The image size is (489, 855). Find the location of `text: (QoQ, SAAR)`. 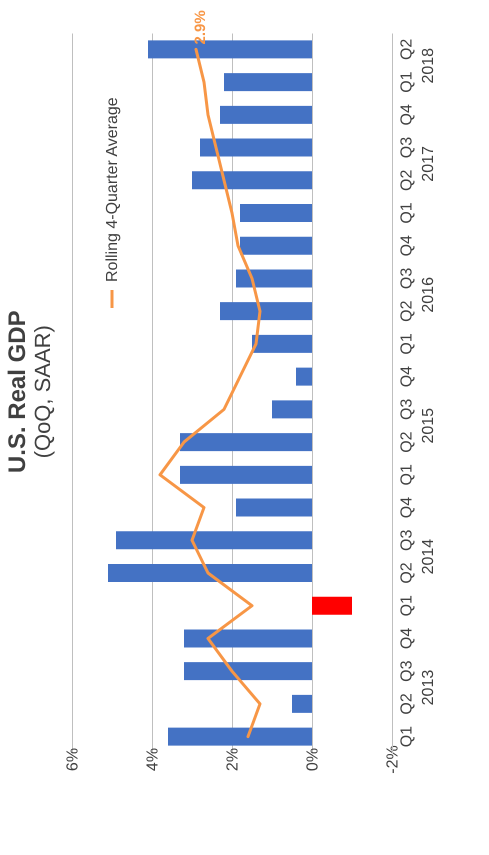

text: (QoQ, SAAR) is located at coordinates (42, 391).